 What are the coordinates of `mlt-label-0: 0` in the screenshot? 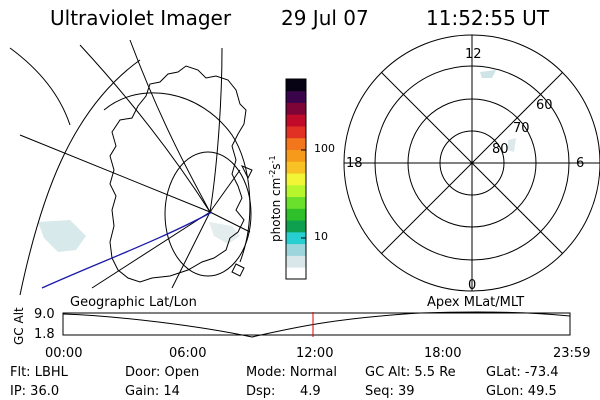 It's located at (472, 285).